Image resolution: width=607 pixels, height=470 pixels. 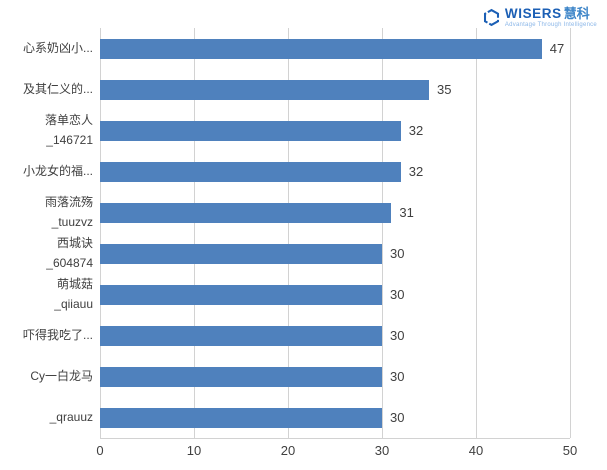 What do you see at coordinates (61, 375) in the screenshot?
I see `category-label: Cy一白龙马` at bounding box center [61, 375].